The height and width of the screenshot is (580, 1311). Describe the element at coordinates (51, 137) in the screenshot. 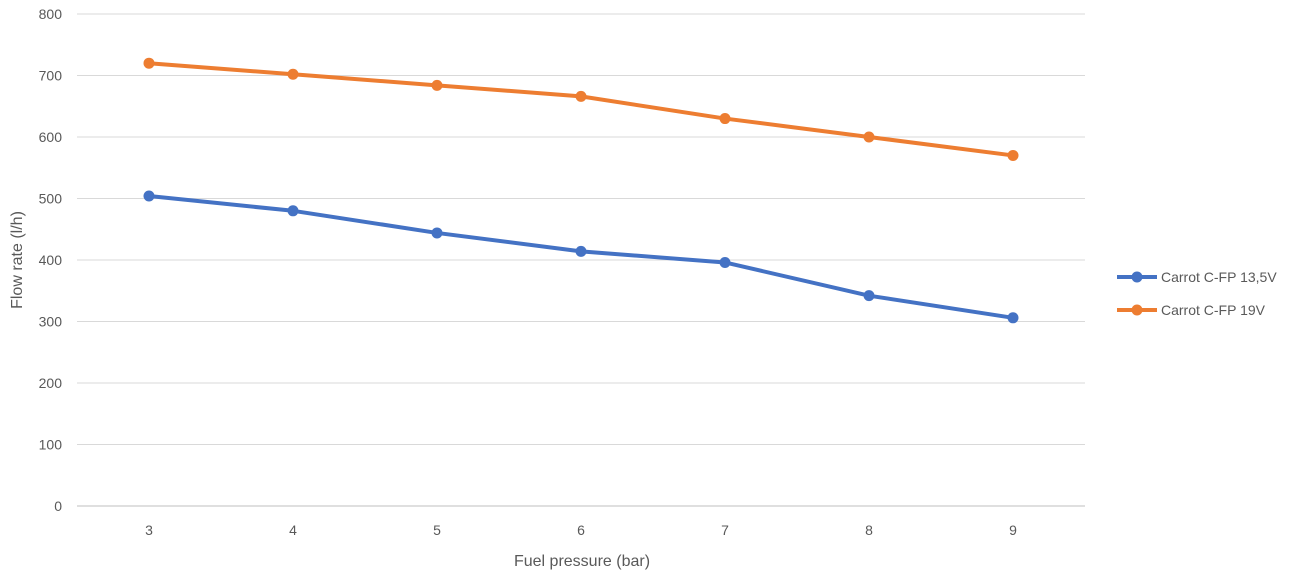

I see `y-tick-label: 600` at that location.